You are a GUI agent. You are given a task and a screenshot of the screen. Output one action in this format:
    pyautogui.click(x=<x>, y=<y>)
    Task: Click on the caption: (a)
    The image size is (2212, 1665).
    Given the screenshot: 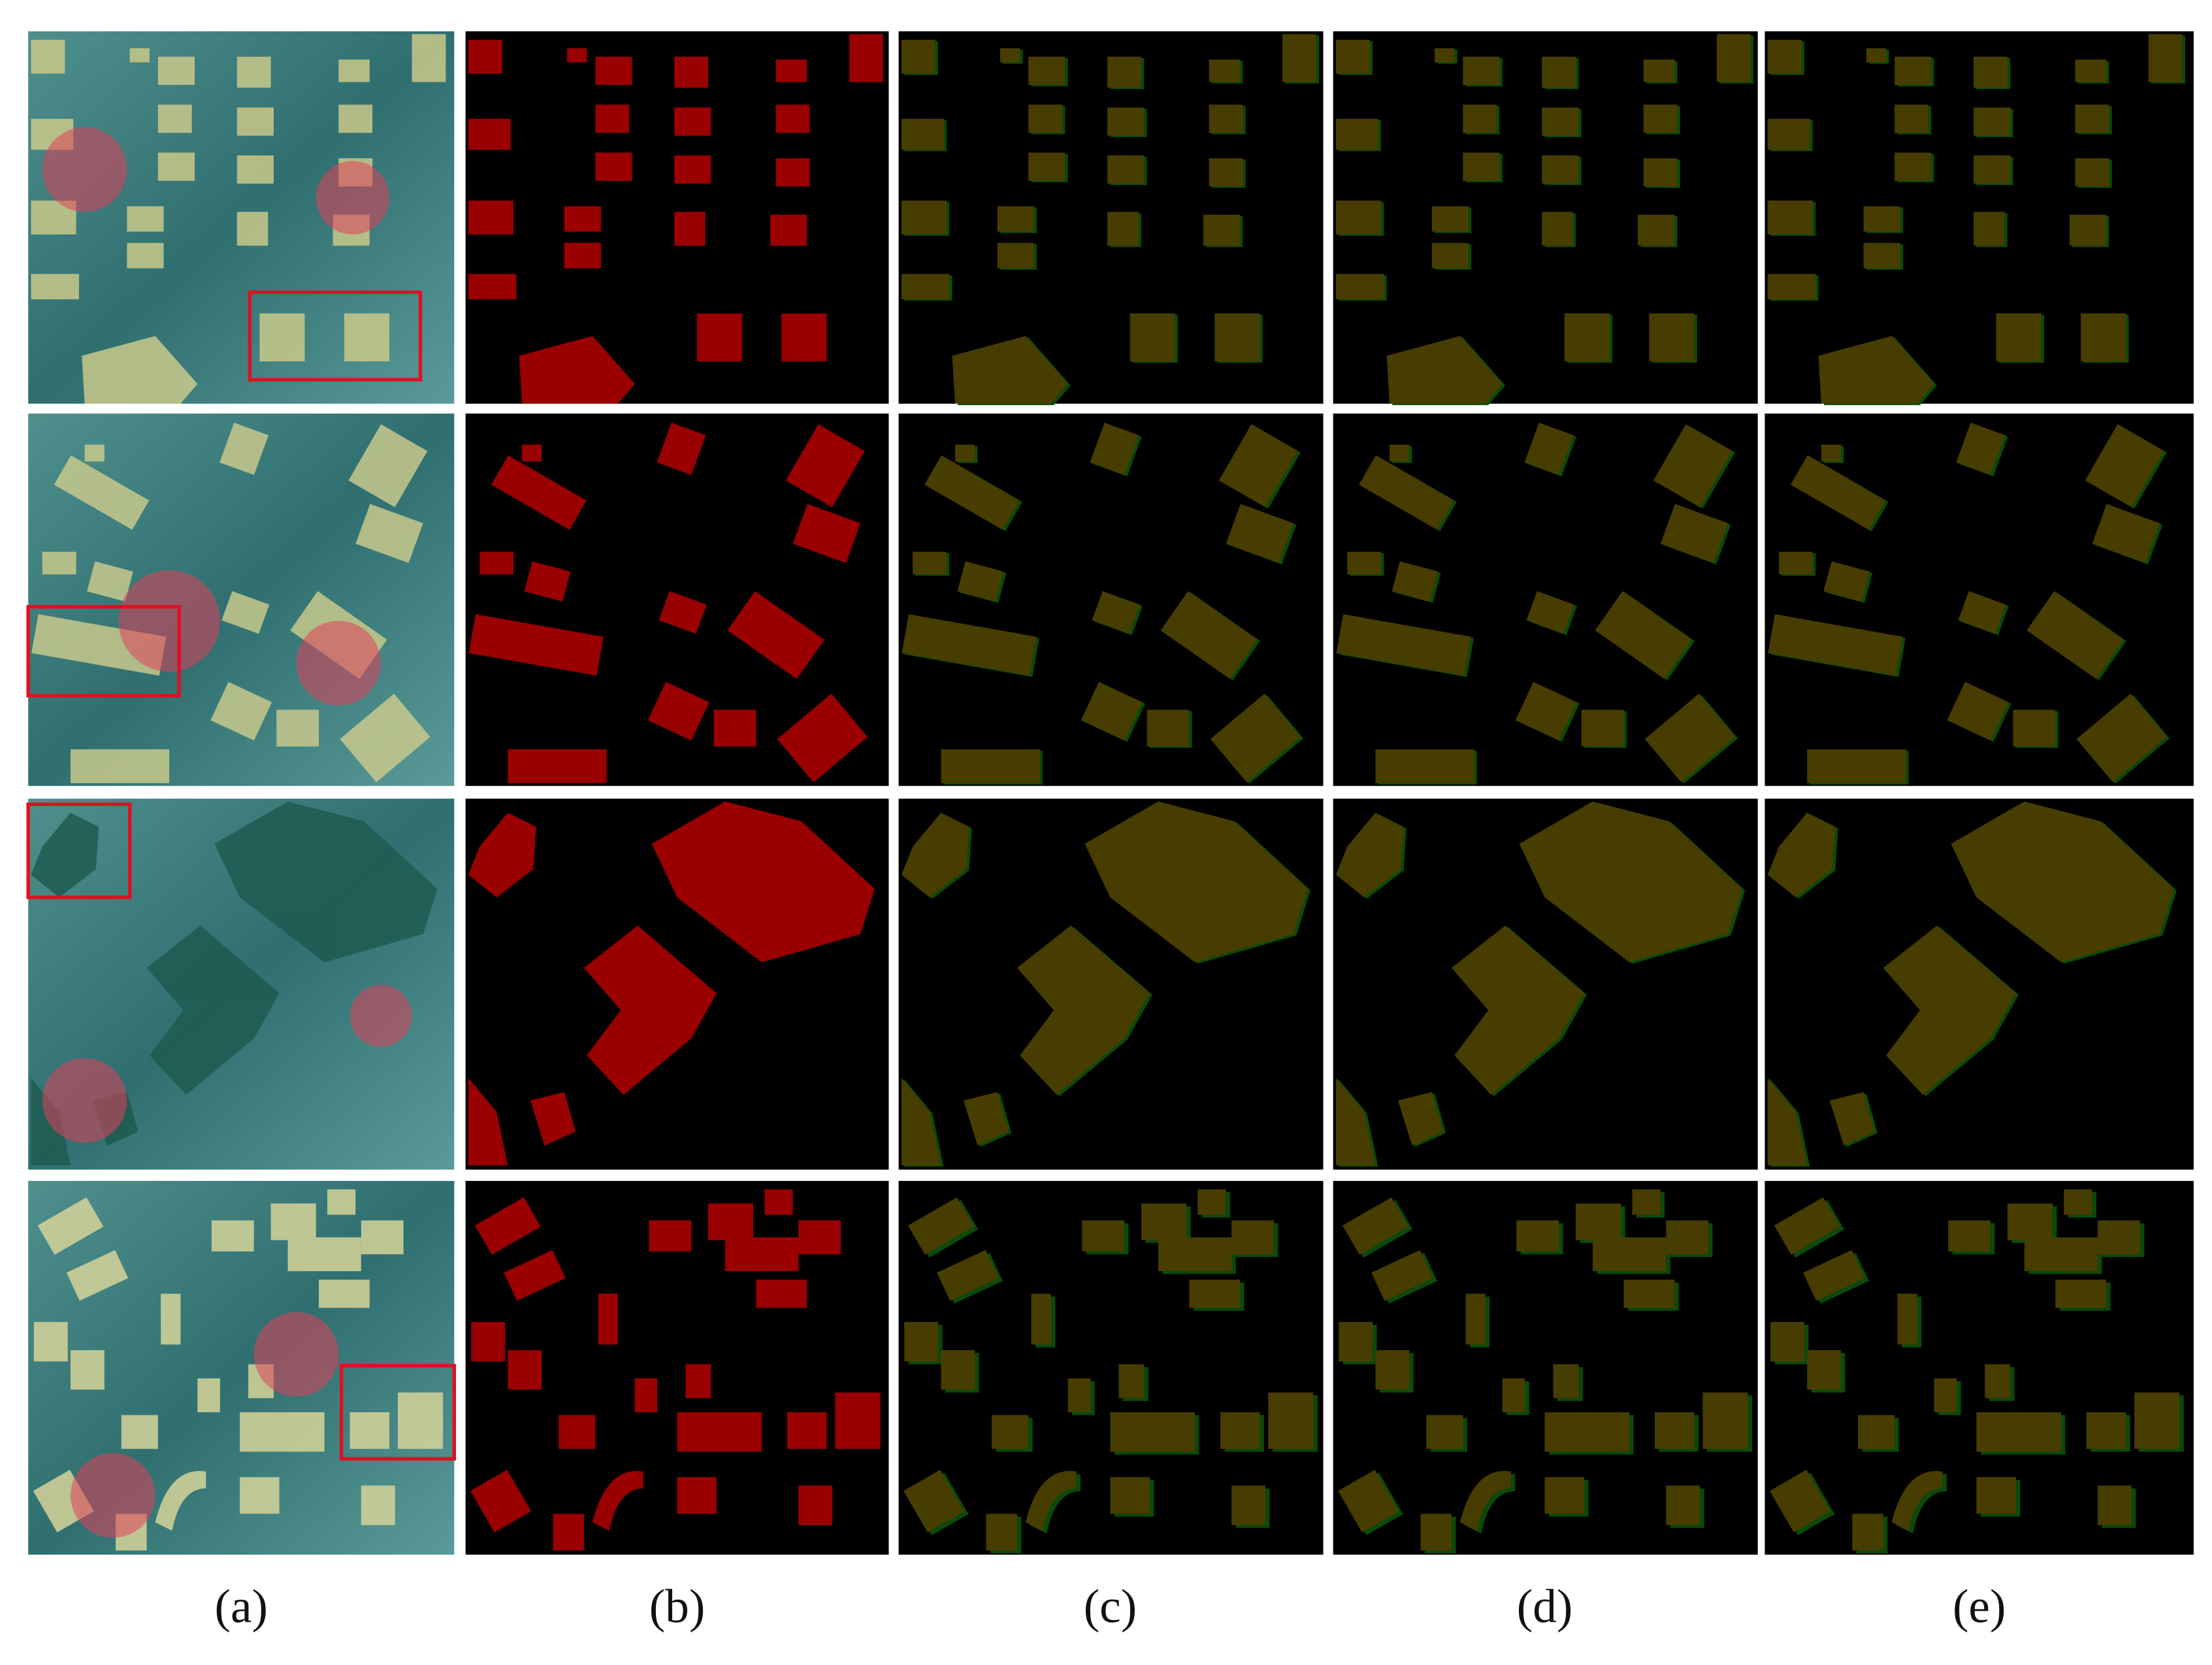 What is the action you would take?
    pyautogui.click(x=242, y=1605)
    